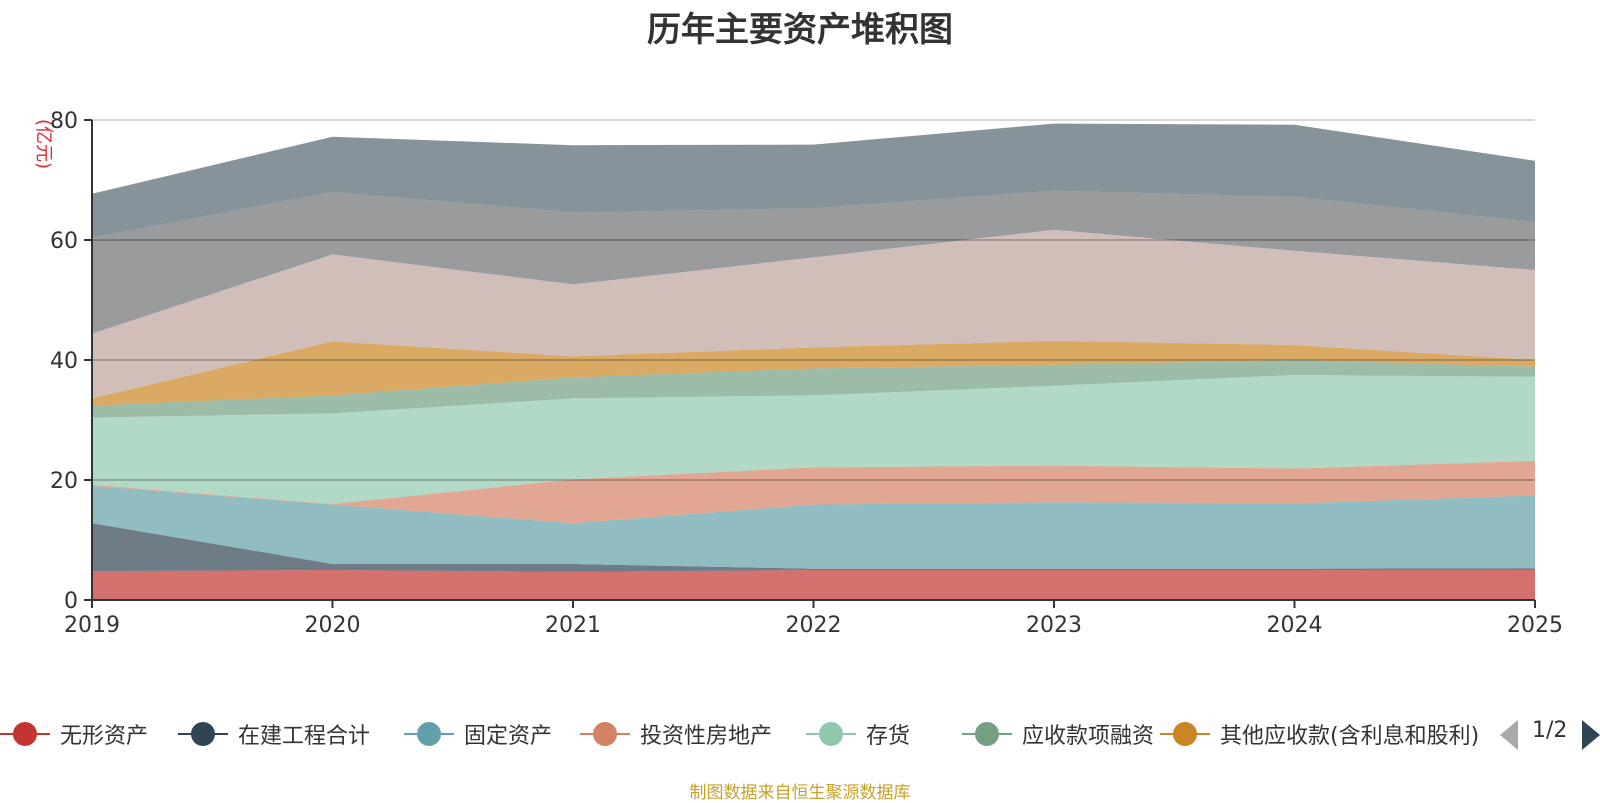 This screenshot has width=1600, height=803. Describe the element at coordinates (1535, 625) in the screenshot. I see `x-tick-label: 2025` at that location.